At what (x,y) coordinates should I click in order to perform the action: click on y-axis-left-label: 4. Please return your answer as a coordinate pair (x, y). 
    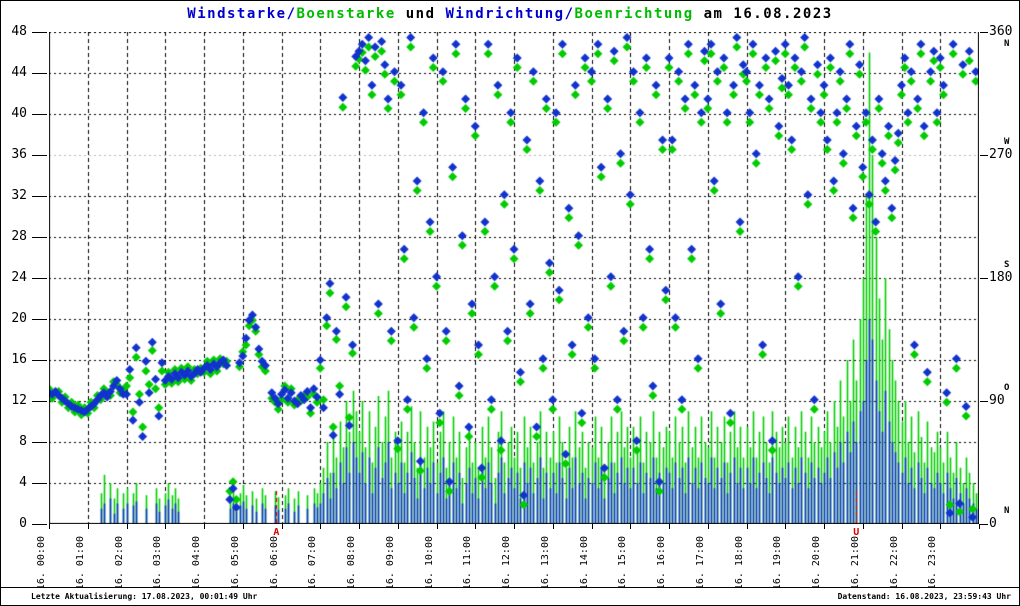
    Looking at the image, I should click on (23, 482).